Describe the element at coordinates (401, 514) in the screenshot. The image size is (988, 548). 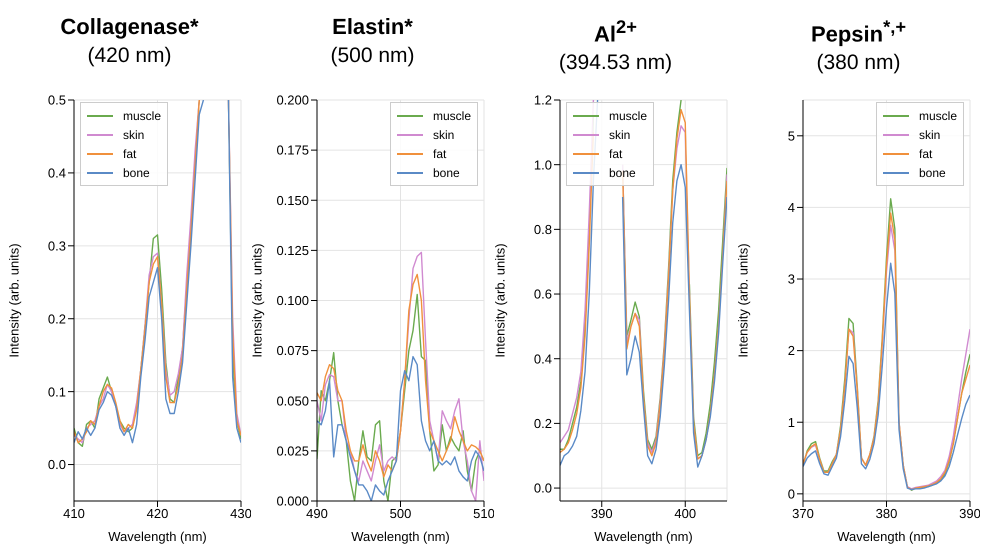
I see `x-tick-label: 500` at that location.